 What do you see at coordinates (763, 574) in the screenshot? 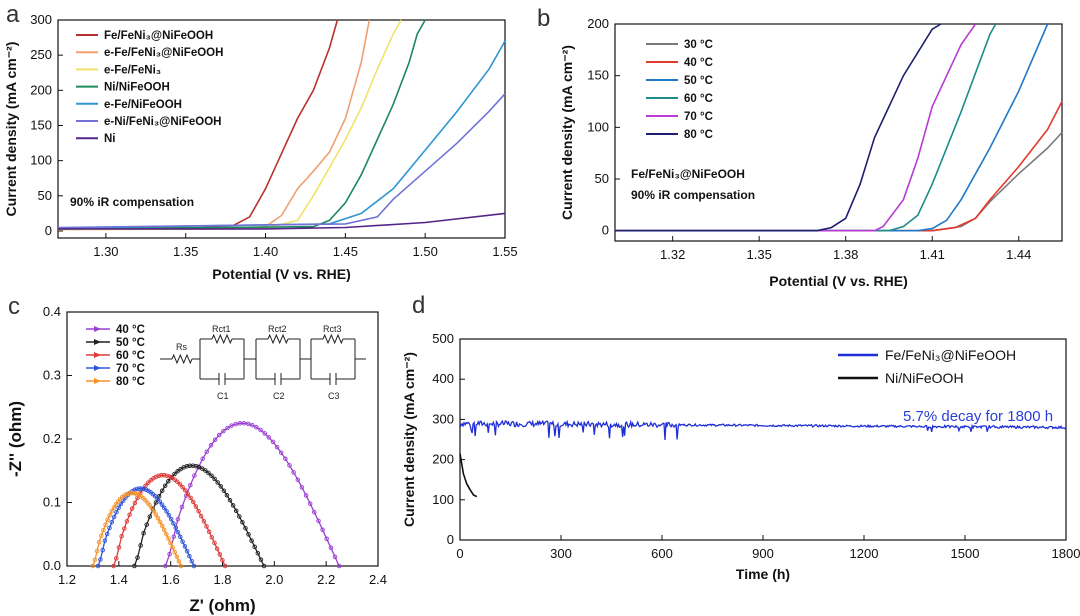
I see `x-axis-label: Time (h)` at bounding box center [763, 574].